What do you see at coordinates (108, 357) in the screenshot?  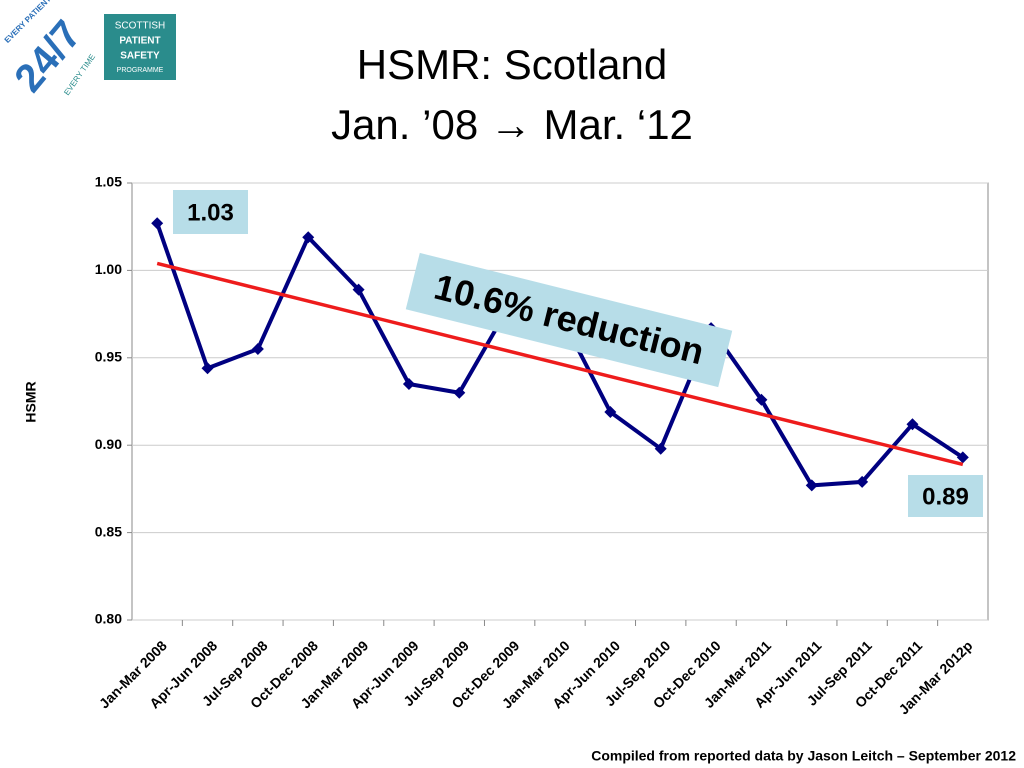 I see `y-tick-label: 0.95` at bounding box center [108, 357].